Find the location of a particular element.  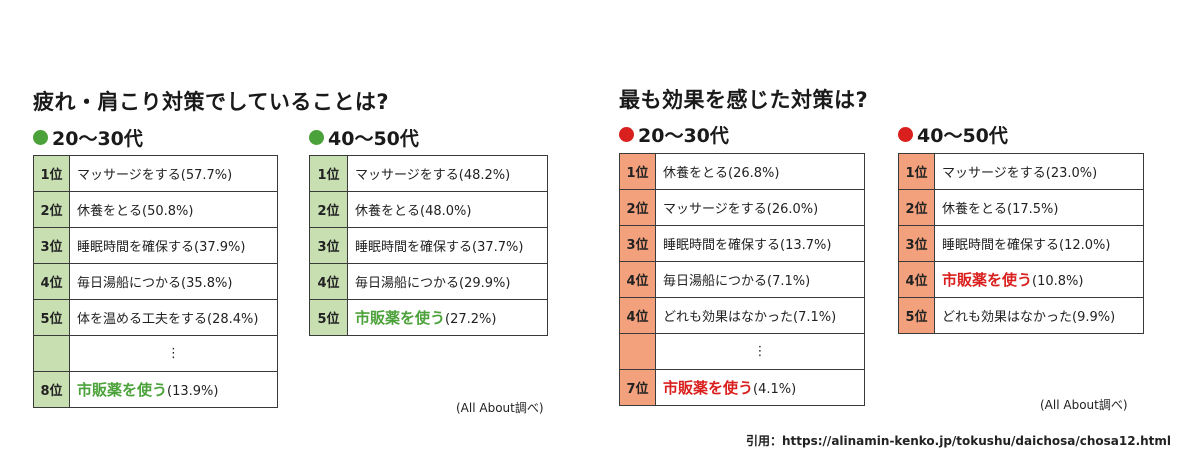

item-percent: (57.7%) is located at coordinates (206, 175).